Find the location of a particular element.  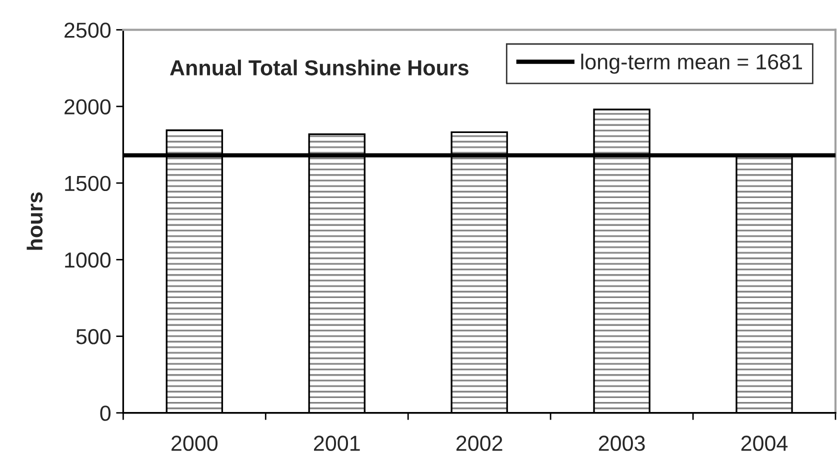

x-tick-label: 2004 is located at coordinates (764, 443).